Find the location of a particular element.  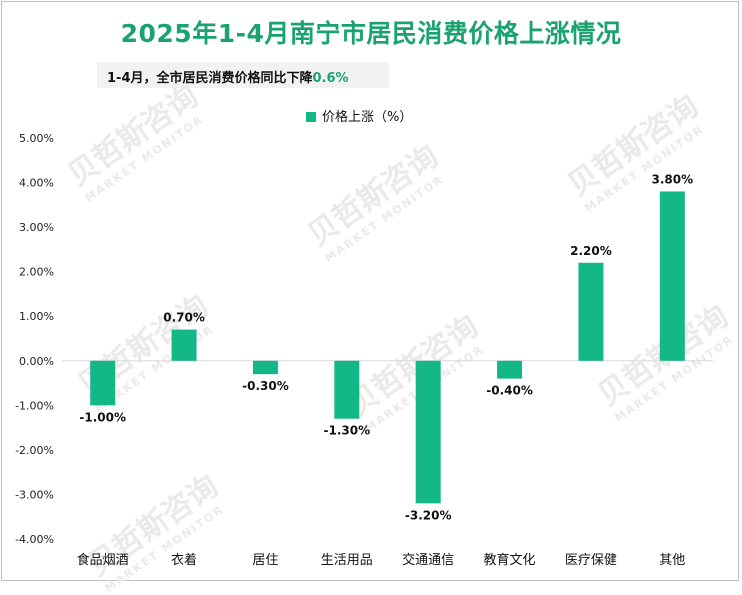

x-tick-label: 教育文化 is located at coordinates (510, 560).